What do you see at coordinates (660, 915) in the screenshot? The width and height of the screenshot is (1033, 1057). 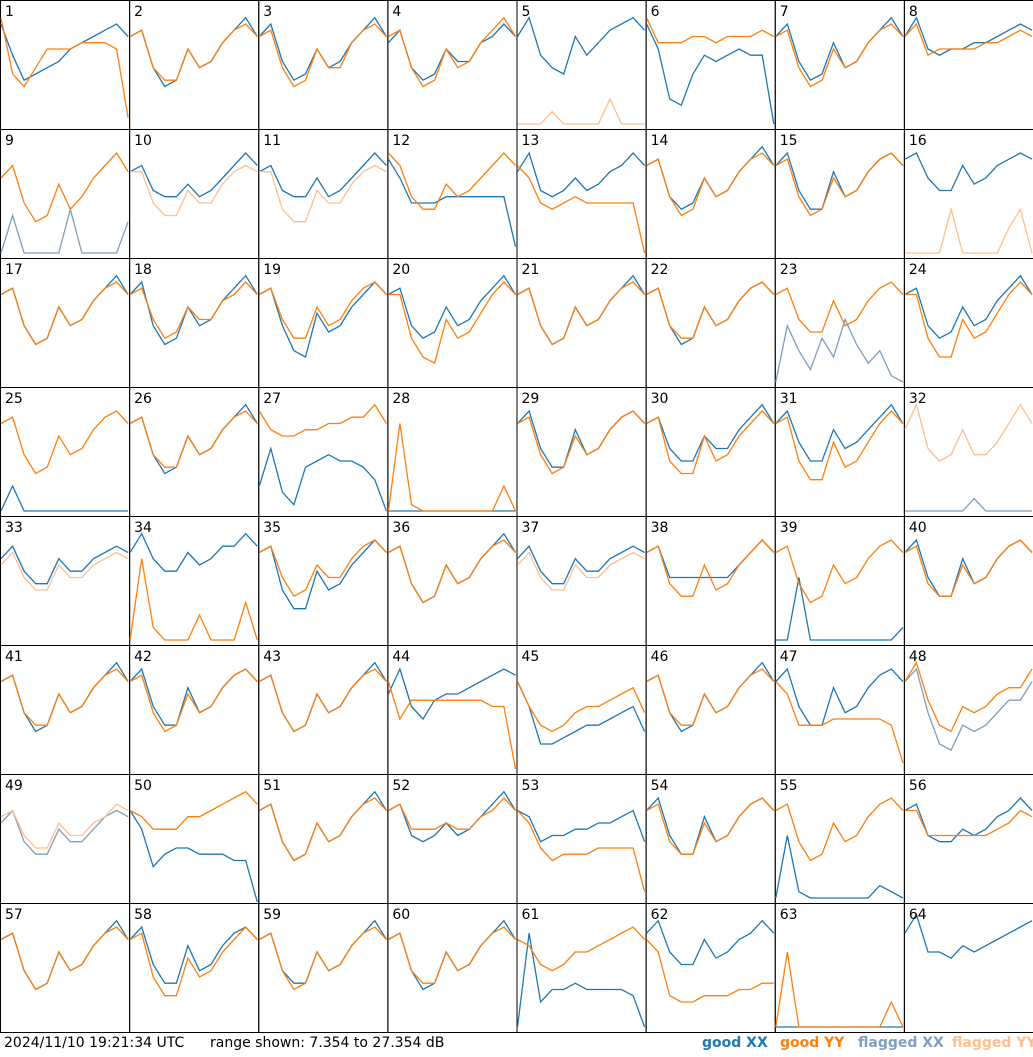 I see `panel-label: 62` at bounding box center [660, 915].